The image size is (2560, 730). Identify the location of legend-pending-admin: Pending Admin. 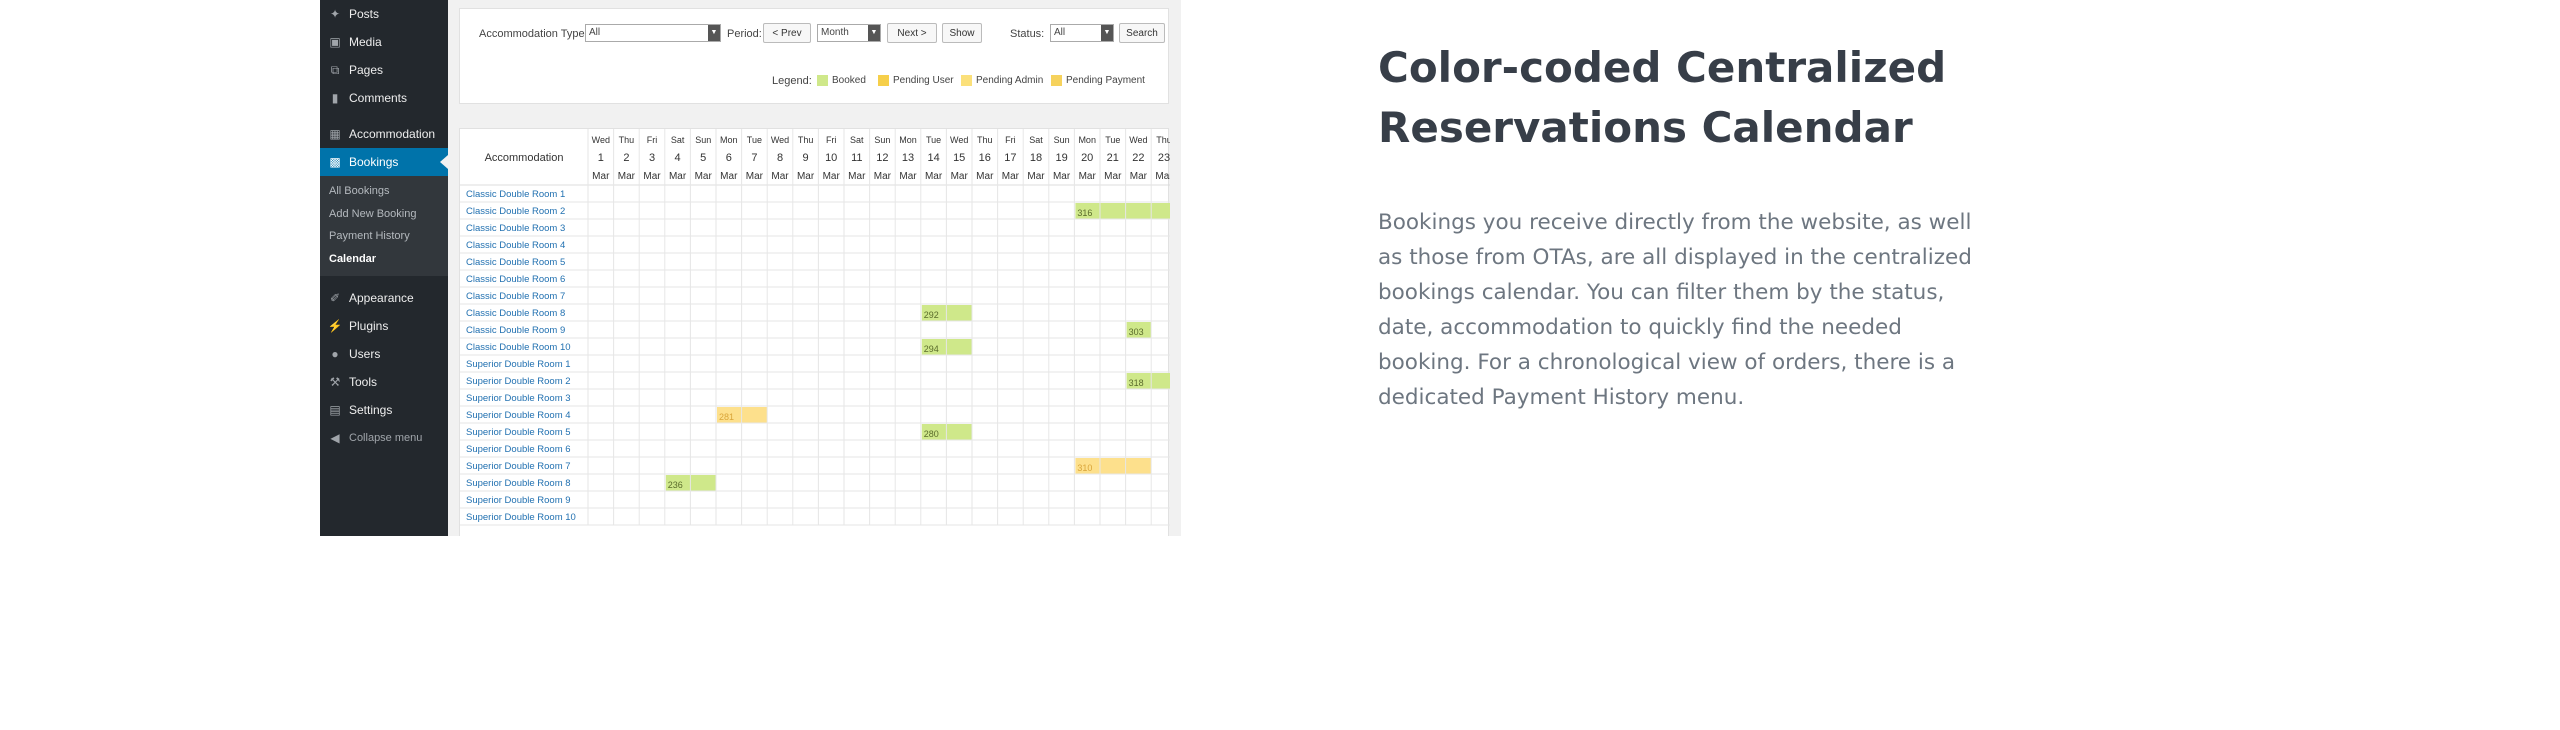
(1002, 80).